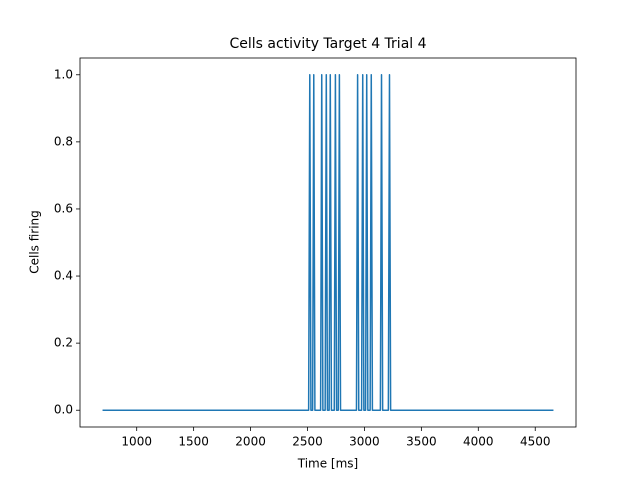 This screenshot has height=480, width=640. Describe the element at coordinates (478, 442) in the screenshot. I see `x-tick-label: 4000` at that location.